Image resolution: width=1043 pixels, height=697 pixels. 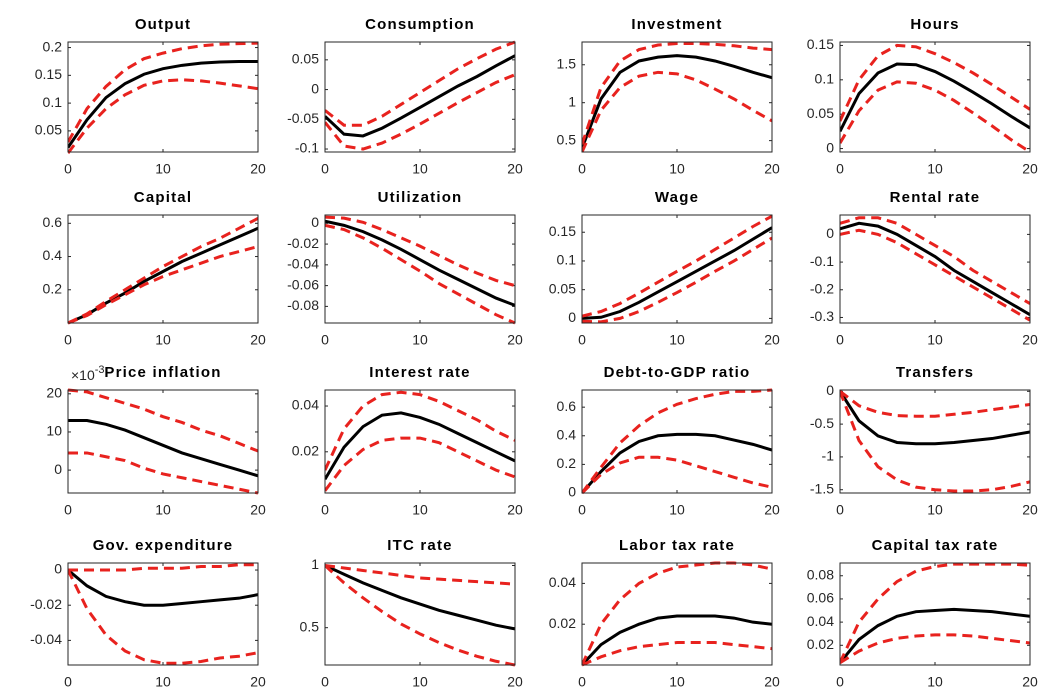 What do you see at coordinates (822, 488) in the screenshot?
I see `y-tick-label: -1.5` at bounding box center [822, 488].